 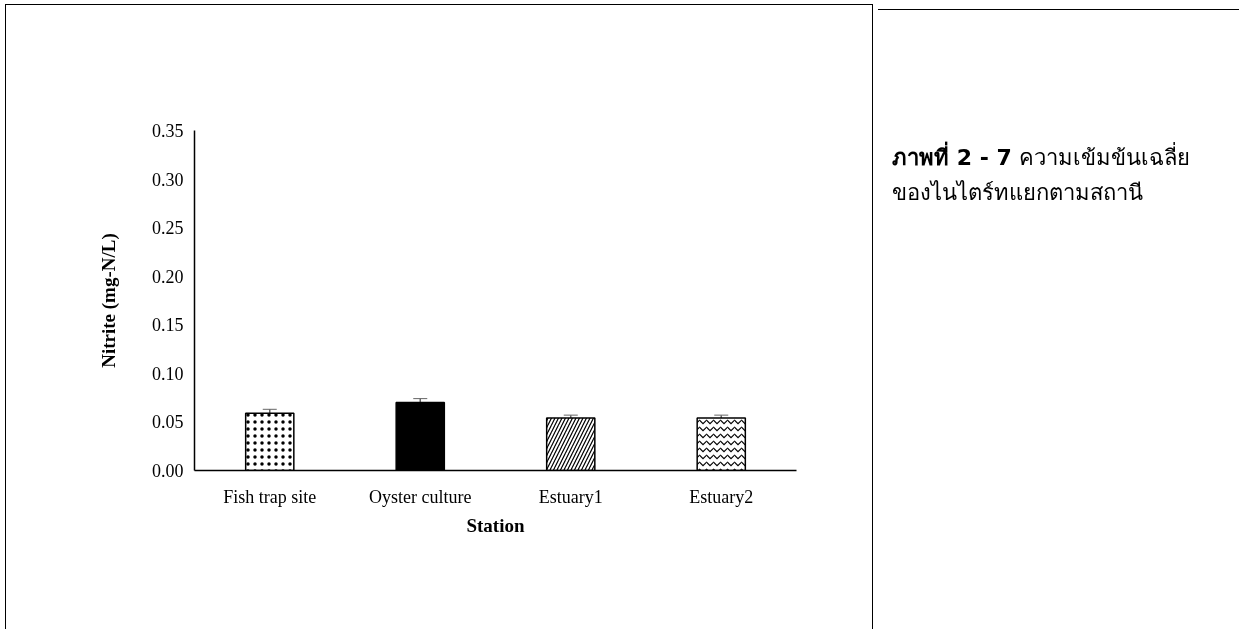 I want to click on x-axis-title: Station, so click(x=495, y=525).